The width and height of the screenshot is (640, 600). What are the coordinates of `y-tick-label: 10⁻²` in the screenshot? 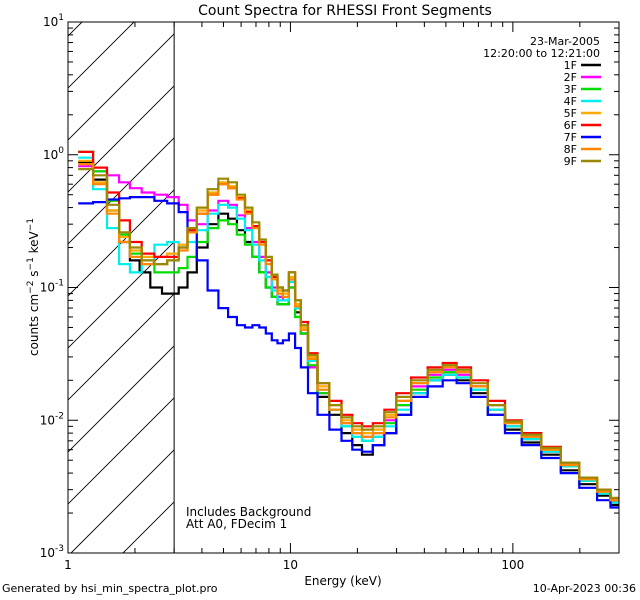 It's located at (52, 419).